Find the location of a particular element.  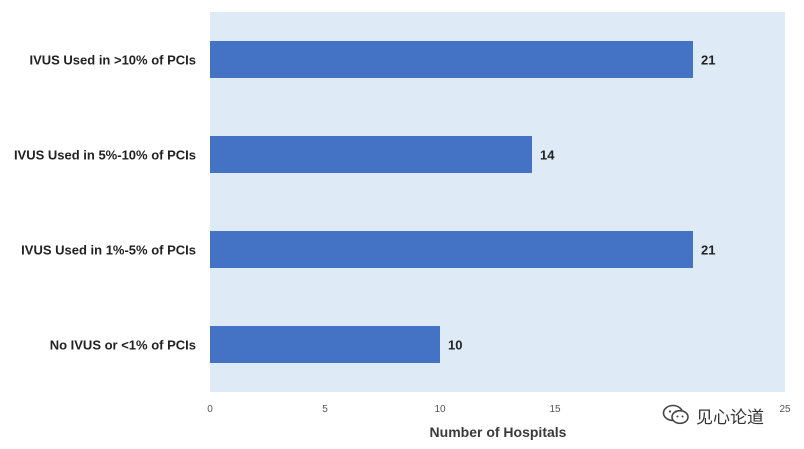

x-tick-label: 25 is located at coordinates (785, 409).